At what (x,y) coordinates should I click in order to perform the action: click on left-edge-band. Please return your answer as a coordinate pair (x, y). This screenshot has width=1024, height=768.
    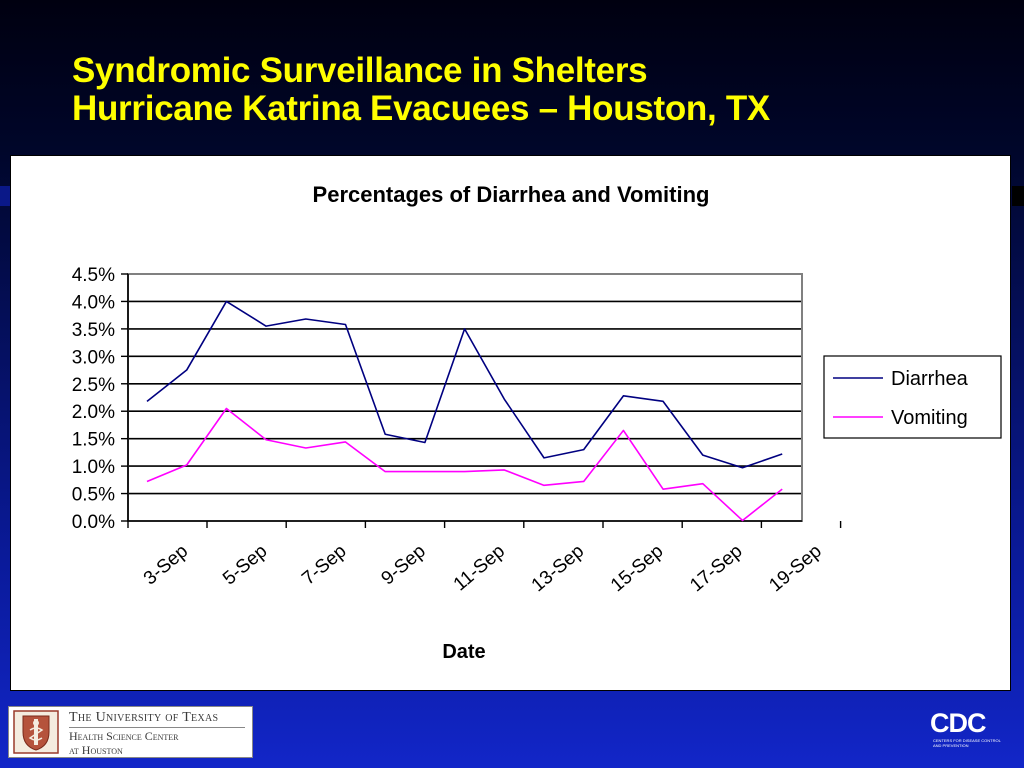
    Looking at the image, I should click on (6, 196).